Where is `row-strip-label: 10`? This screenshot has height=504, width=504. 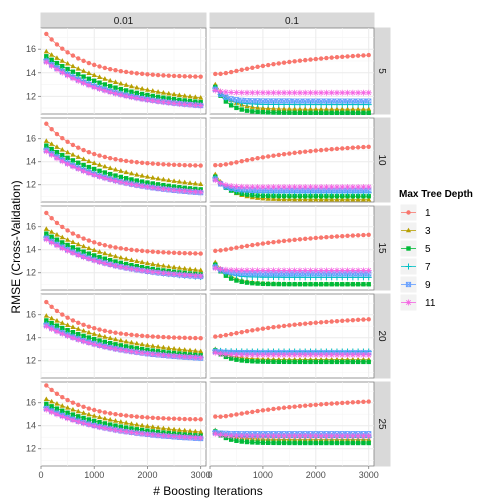
row-strip-label: 10 is located at coordinates (381, 160).